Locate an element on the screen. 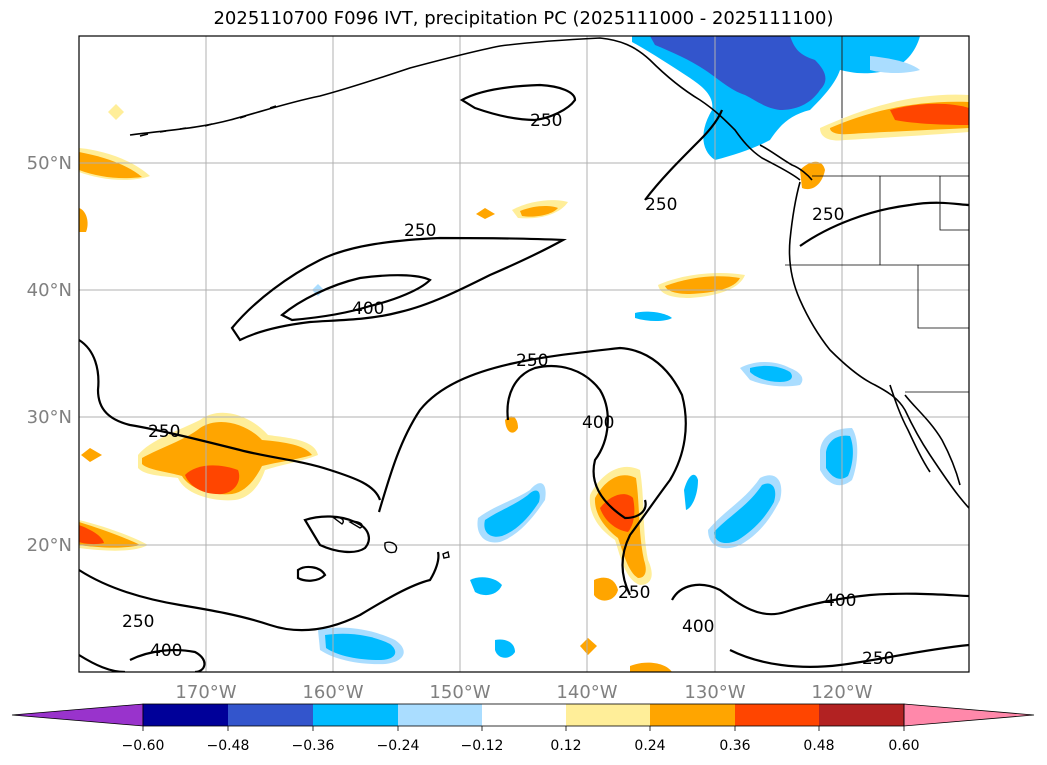 This screenshot has height=765, width=1047. precip-area-northwest-core is located at coordinates (110, 165).